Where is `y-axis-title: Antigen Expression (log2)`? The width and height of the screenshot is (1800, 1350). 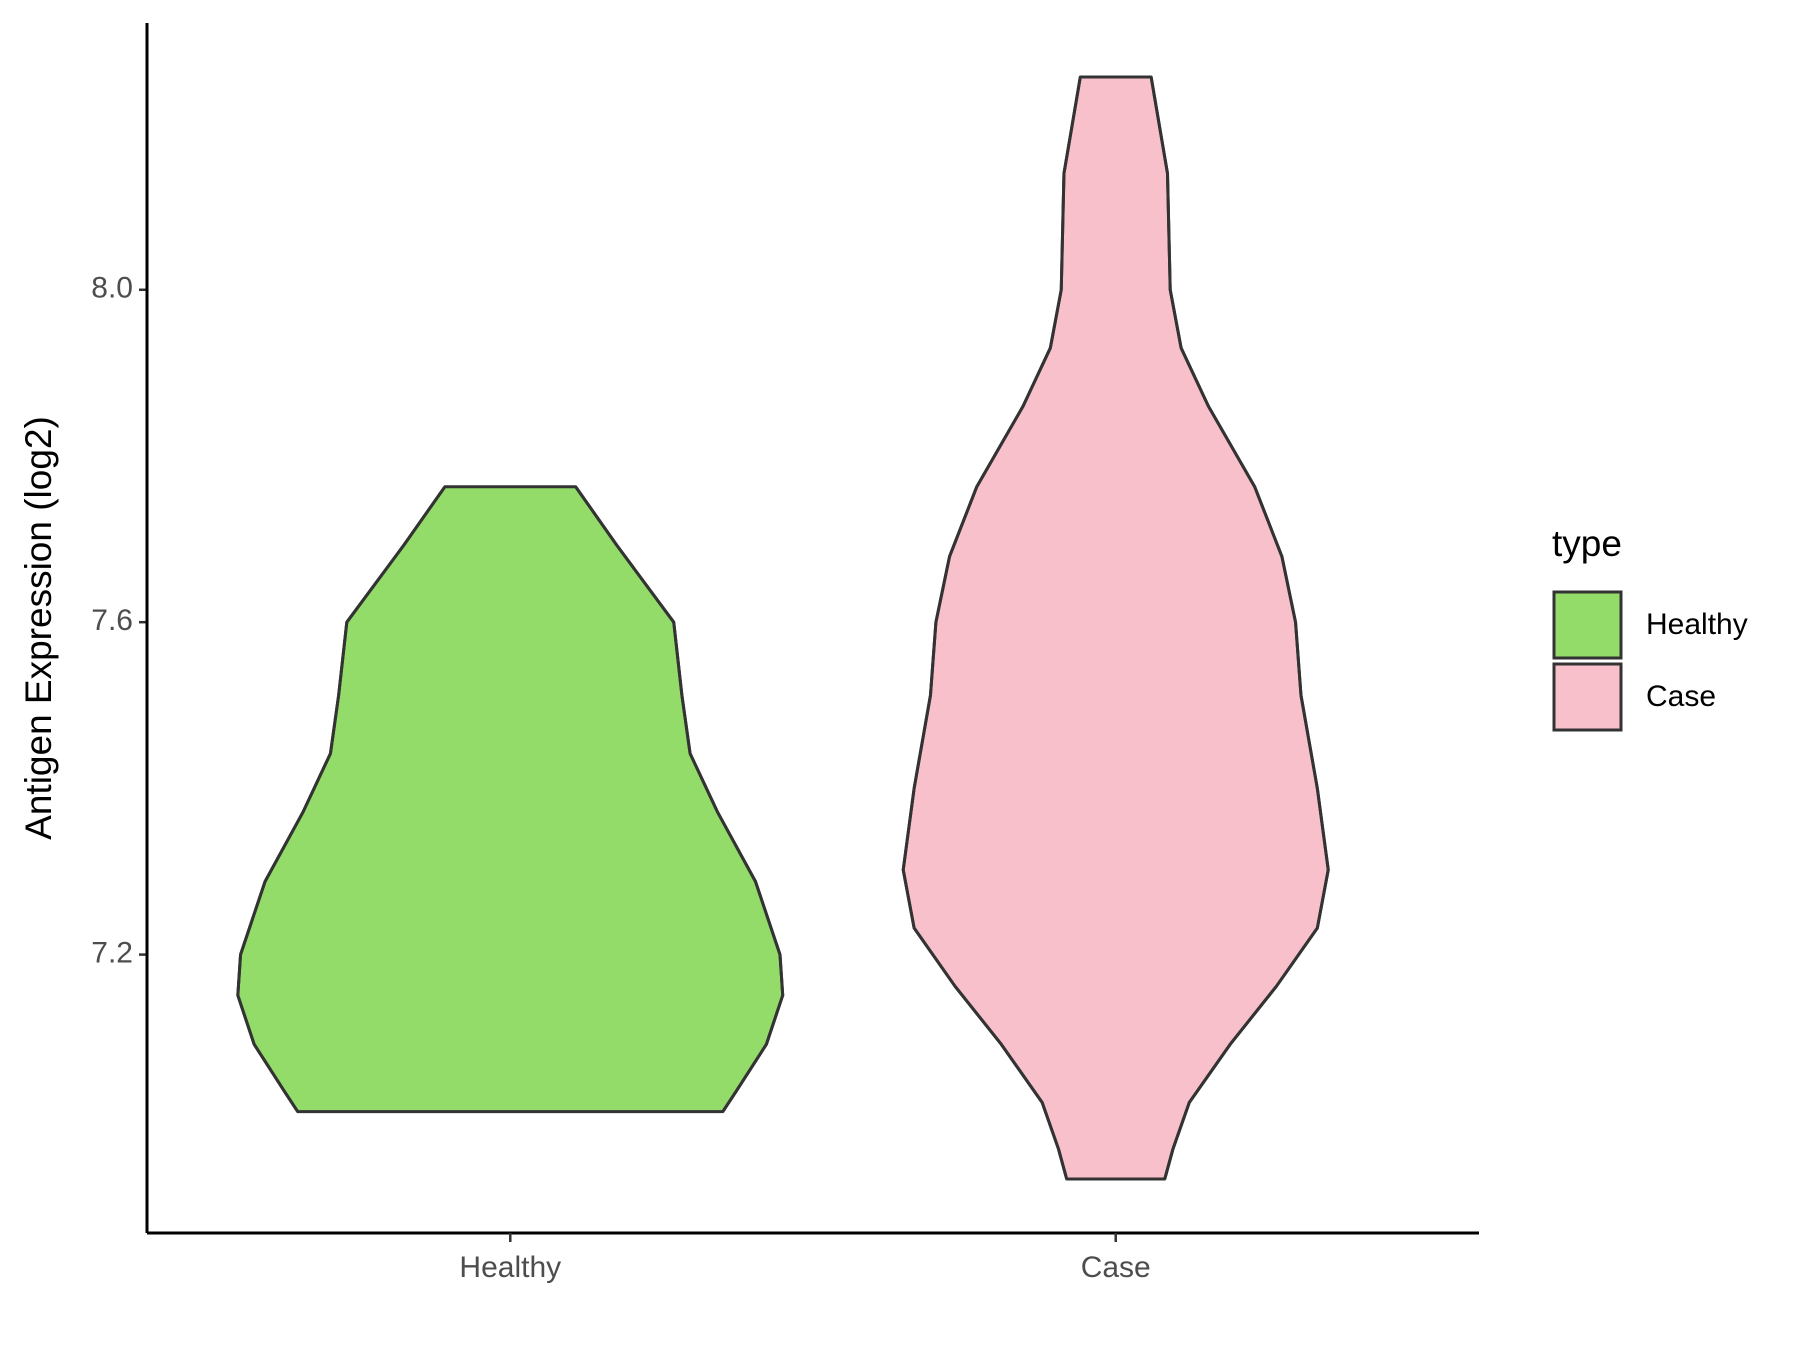 y-axis-title: Antigen Expression (log2) is located at coordinates (38, 628).